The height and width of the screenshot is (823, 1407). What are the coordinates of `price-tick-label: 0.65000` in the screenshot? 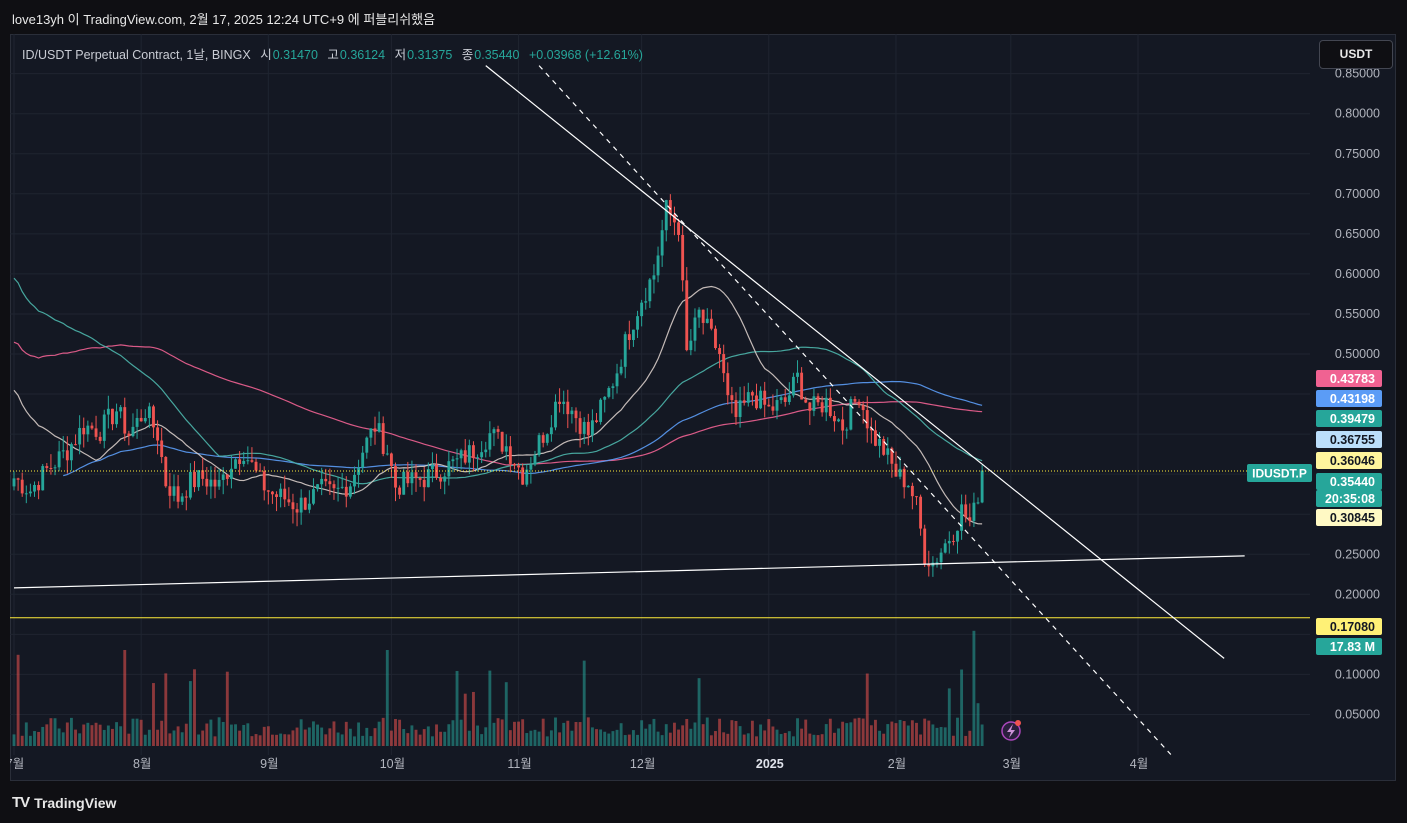 It's located at (1357, 234).